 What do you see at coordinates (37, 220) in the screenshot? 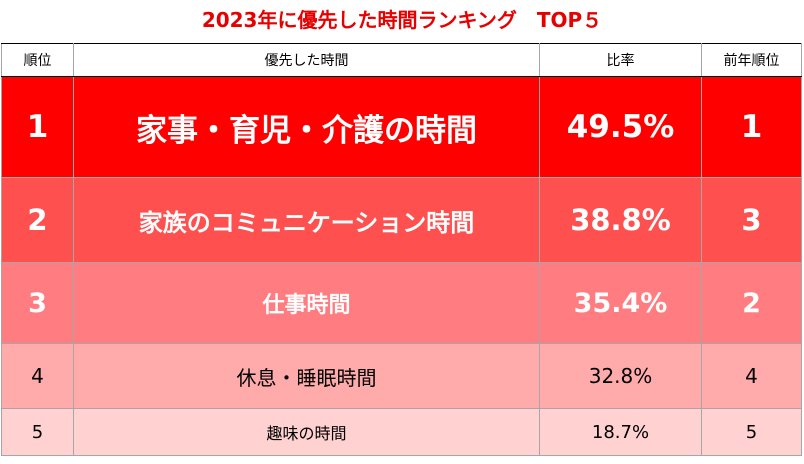
I see `rank-cell: 2` at bounding box center [37, 220].